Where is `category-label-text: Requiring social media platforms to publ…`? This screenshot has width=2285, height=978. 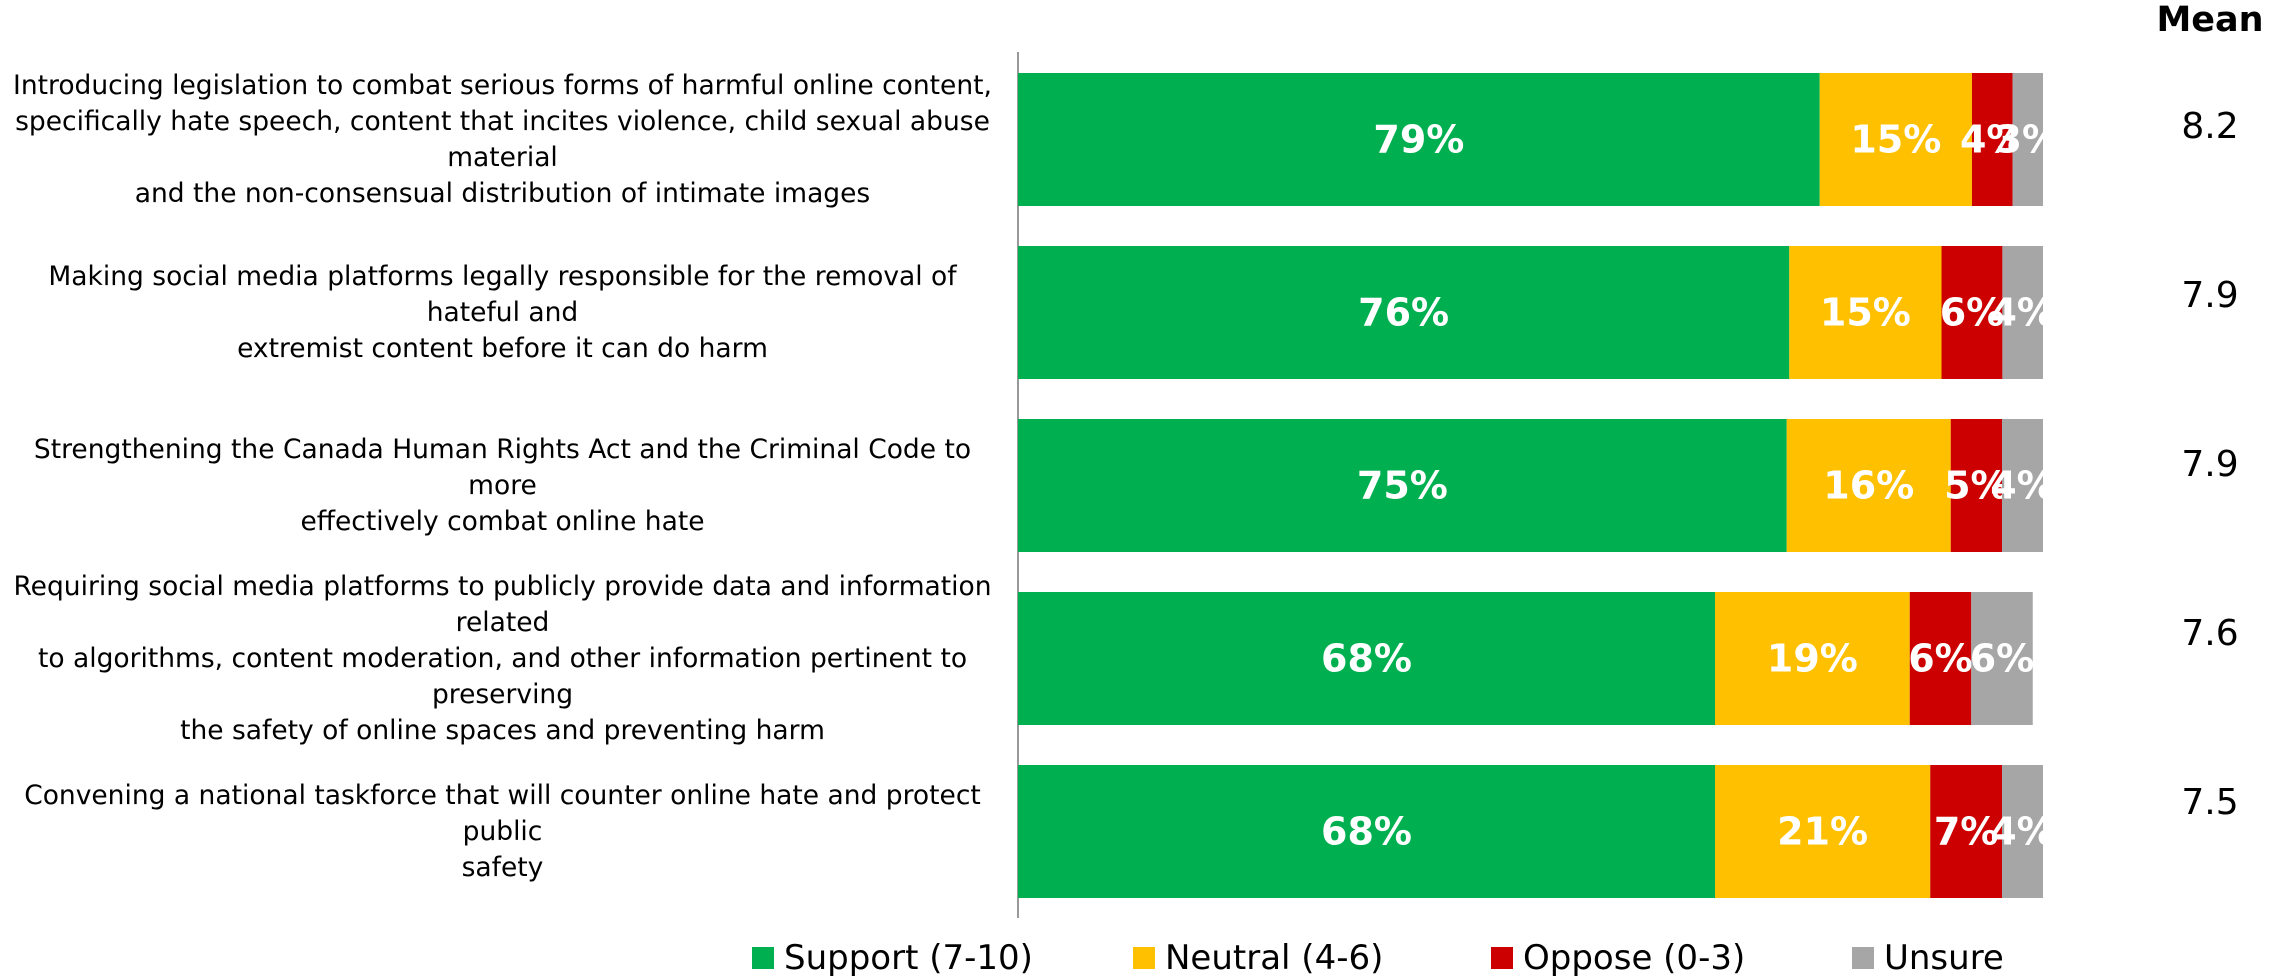 category-label-text: Requiring social media platforms to publ… is located at coordinates (502, 659).